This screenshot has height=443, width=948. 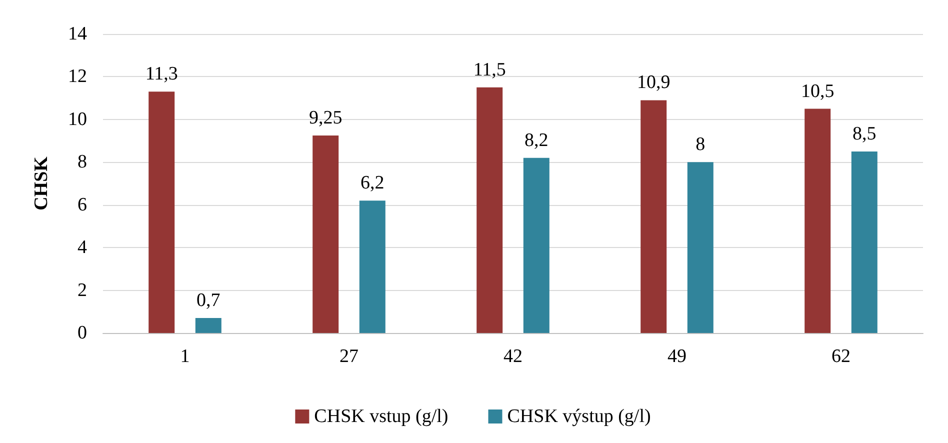 What do you see at coordinates (78, 34) in the screenshot?
I see `y-tick-label: 14` at bounding box center [78, 34].